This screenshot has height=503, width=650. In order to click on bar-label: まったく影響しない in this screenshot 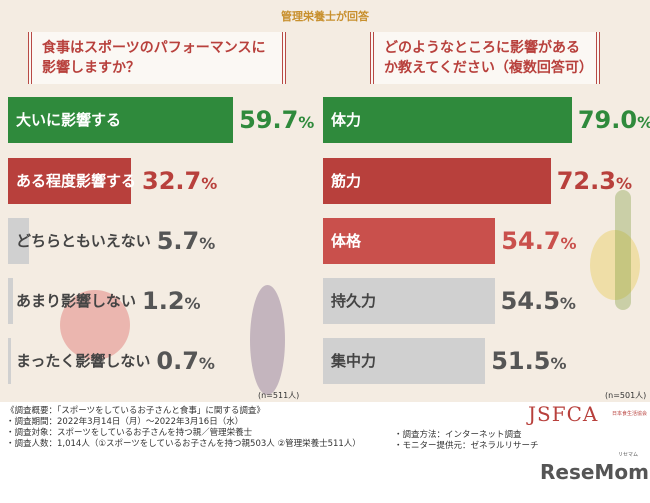, I will do `click(83, 361)`.